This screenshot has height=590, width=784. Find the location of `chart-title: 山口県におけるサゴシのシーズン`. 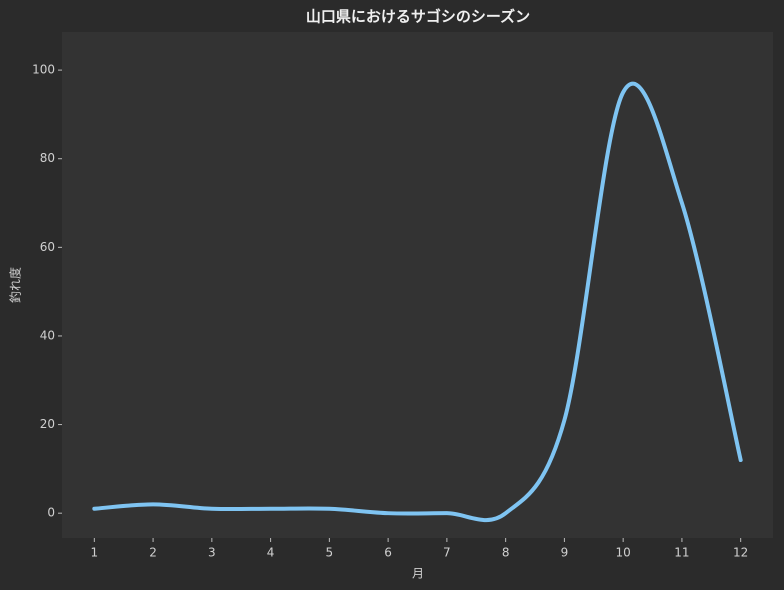

chart-title: 山口県におけるサゴシのシーズン is located at coordinates (418, 17).